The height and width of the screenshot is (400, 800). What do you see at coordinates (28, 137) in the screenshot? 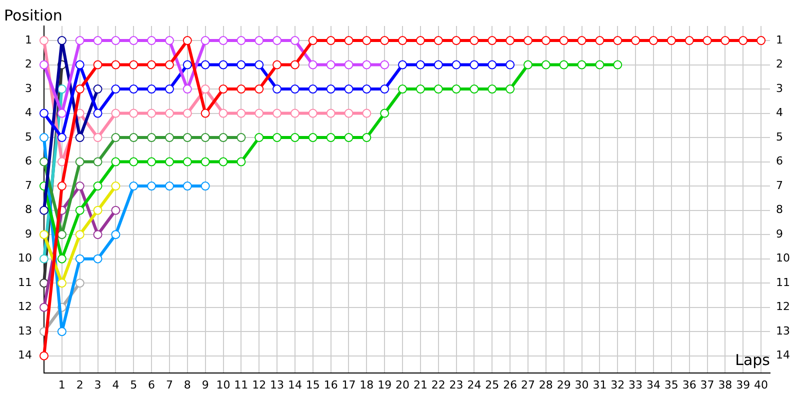
I see `y-tick-label: 5` at bounding box center [28, 137].